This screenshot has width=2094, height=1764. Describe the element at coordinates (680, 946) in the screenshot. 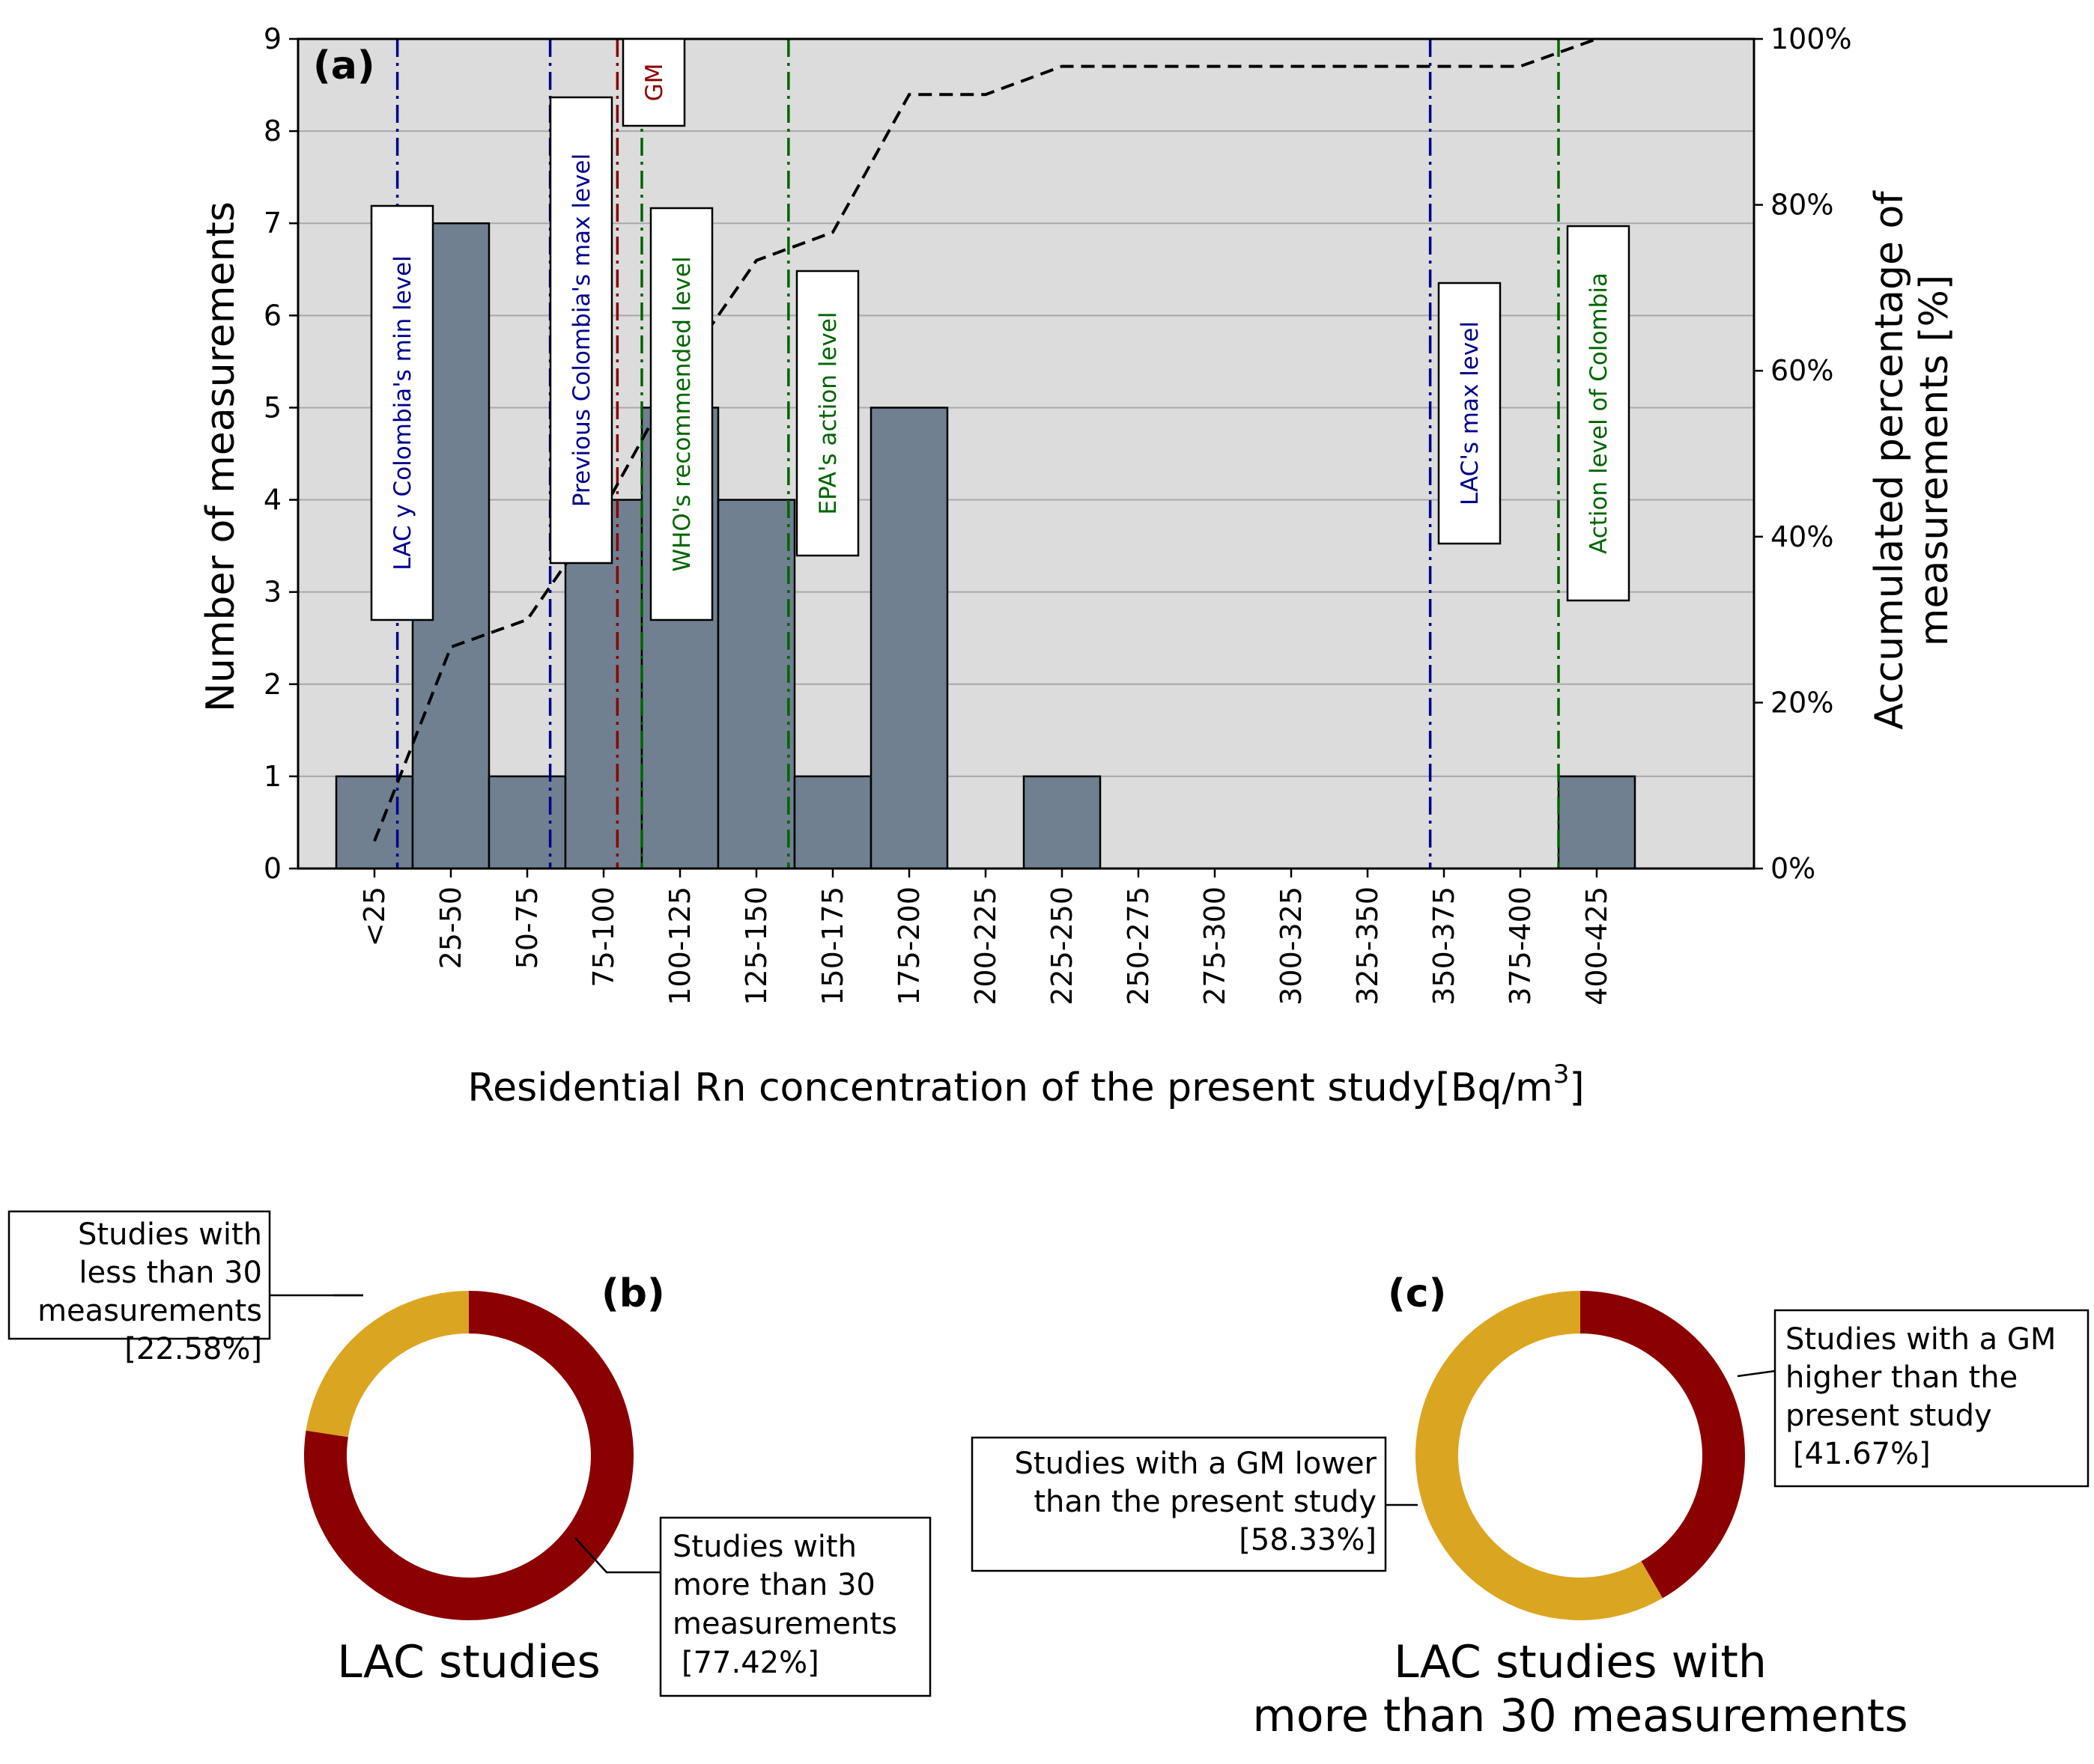

I see `x-tick-label: 100-125` at that location.